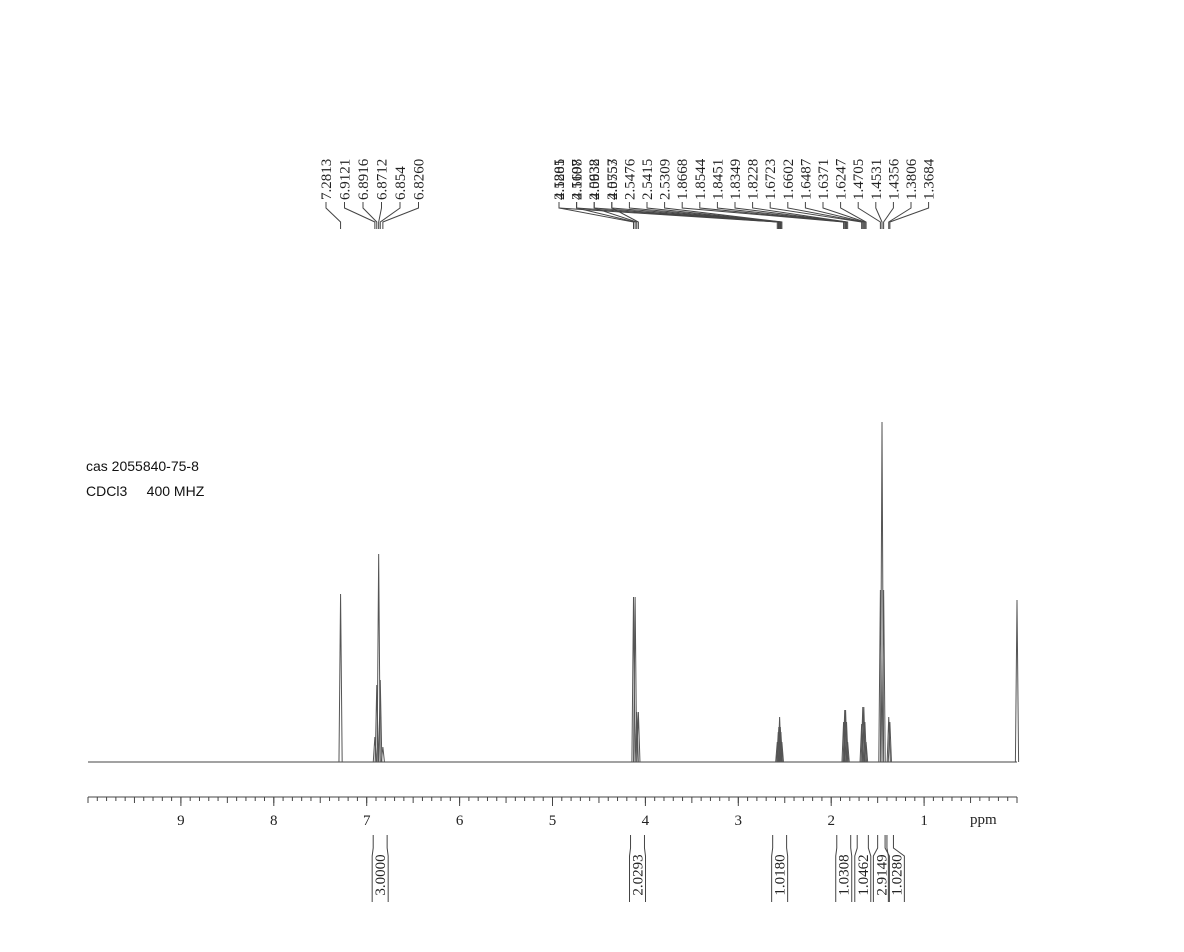 The width and height of the screenshot is (1184, 952). I want to click on integral-label: 1.0280, so click(897, 874).